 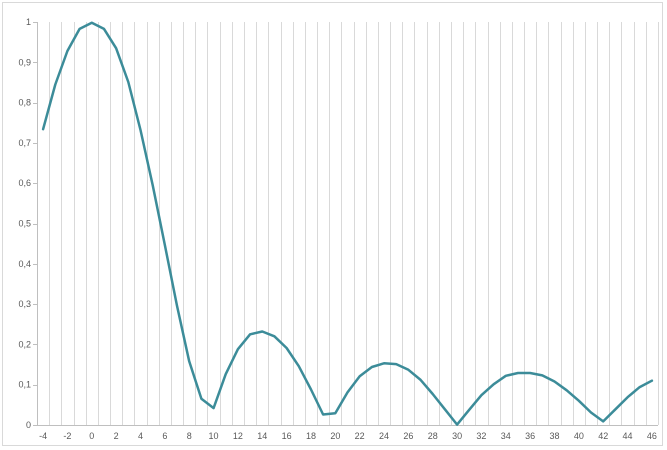 What do you see at coordinates (530, 436) in the screenshot?
I see `x-tick-label: 36` at bounding box center [530, 436].